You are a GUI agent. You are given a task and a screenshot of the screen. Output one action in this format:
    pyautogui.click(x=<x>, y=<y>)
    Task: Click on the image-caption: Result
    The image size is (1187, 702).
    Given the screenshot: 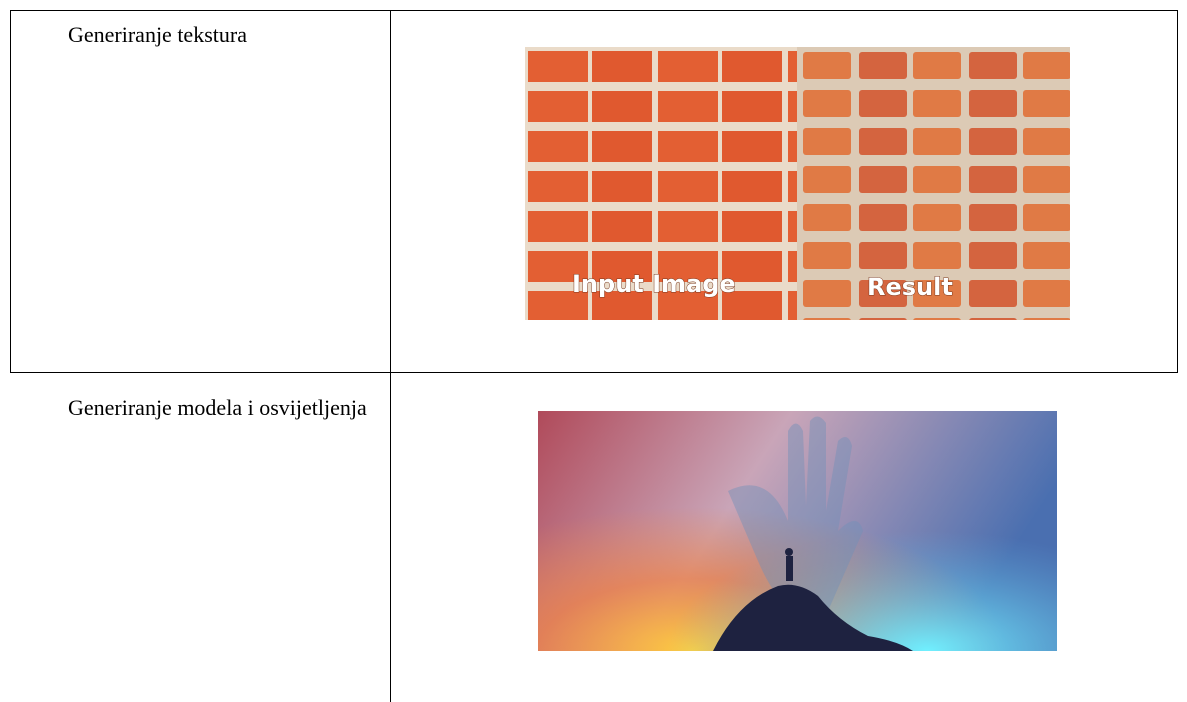 What is the action you would take?
    pyautogui.click(x=910, y=287)
    